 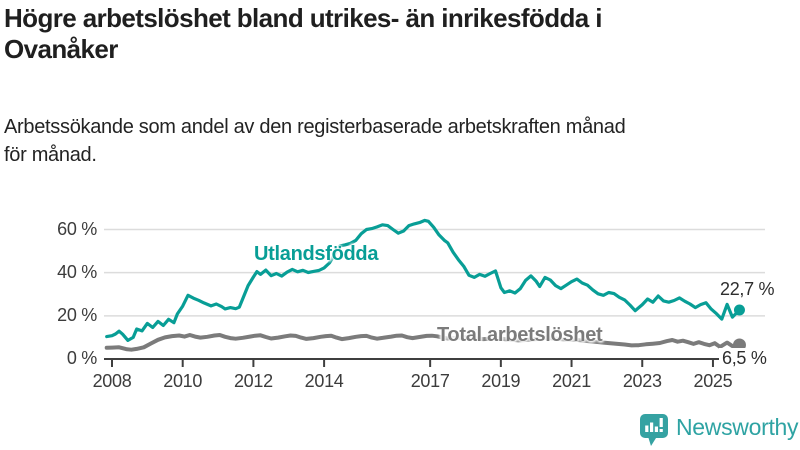 What do you see at coordinates (642, 381) in the screenshot?
I see `x-axis-tick-label: 2023` at bounding box center [642, 381].